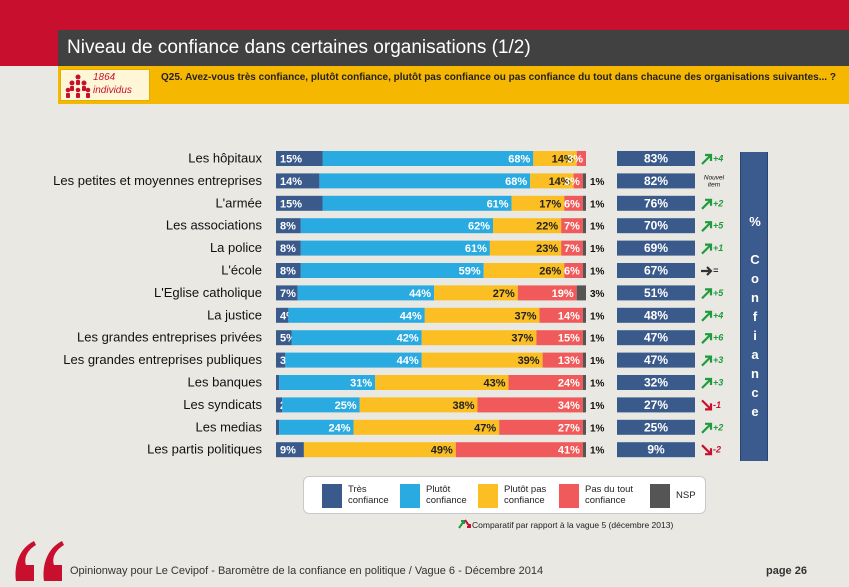  Describe the element at coordinates (569, 339) in the screenshot. I see `bar-label-pas_du_tout: 15%` at that location.